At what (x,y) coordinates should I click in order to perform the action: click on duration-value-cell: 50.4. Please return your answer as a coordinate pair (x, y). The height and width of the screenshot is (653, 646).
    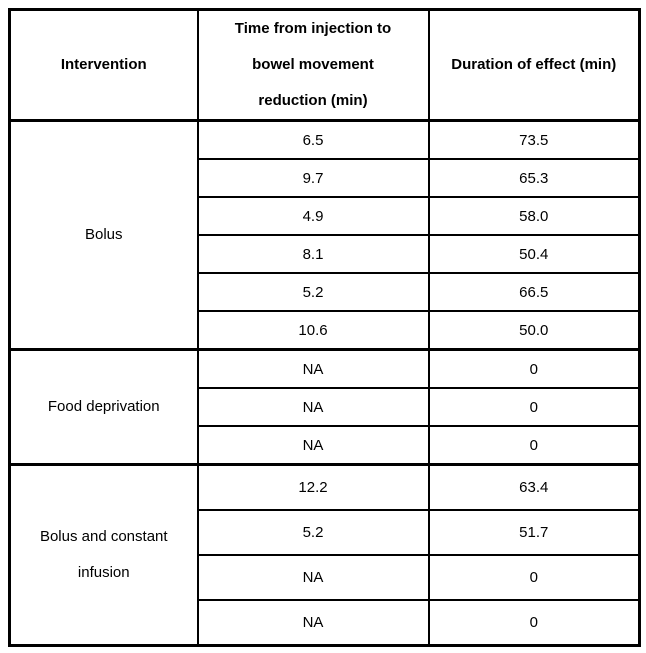
    Looking at the image, I should click on (534, 254).